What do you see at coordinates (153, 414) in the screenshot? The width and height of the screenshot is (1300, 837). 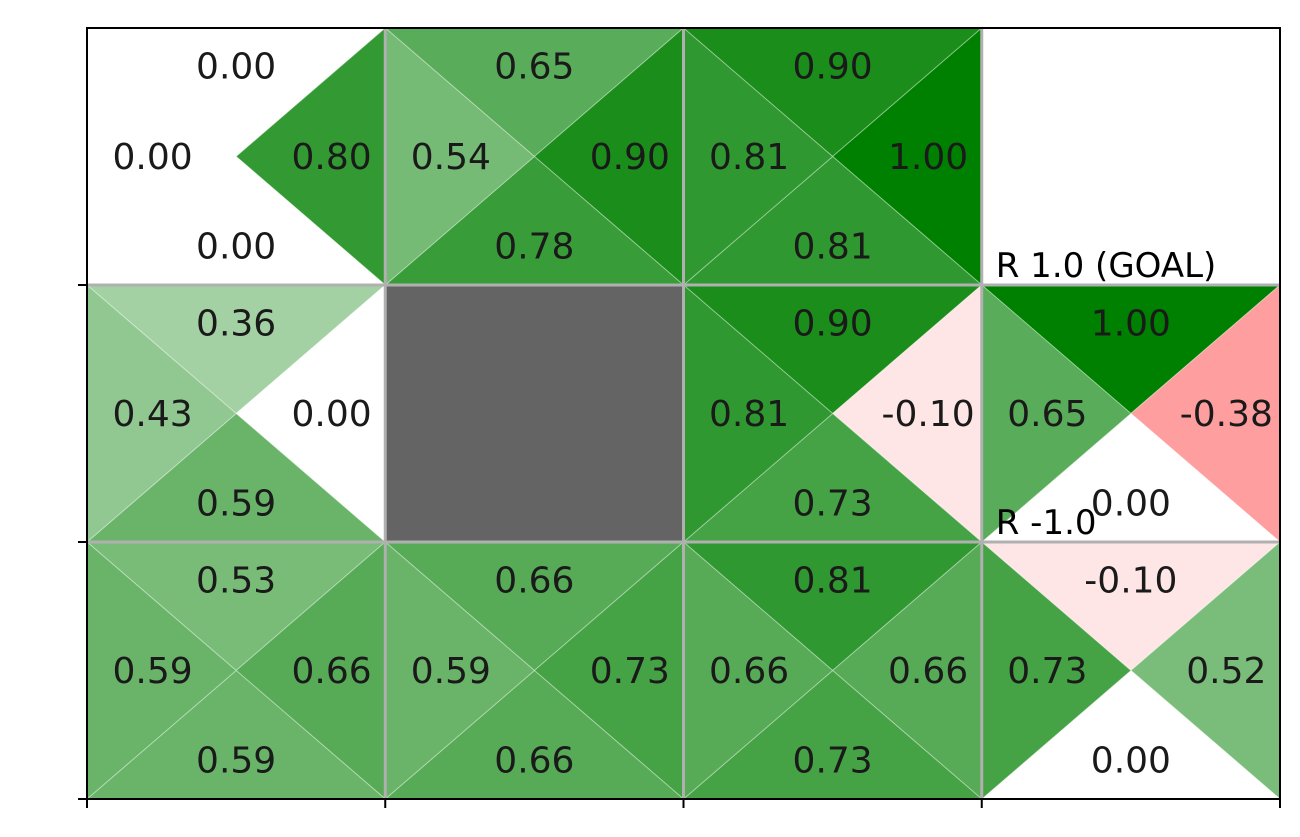 I see `q-value-label-left-r1c0: 0.43` at bounding box center [153, 414].